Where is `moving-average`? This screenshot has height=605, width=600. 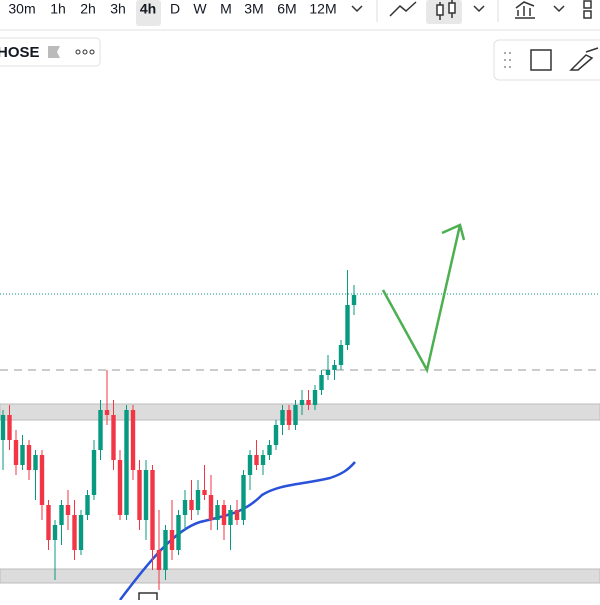
moving-average is located at coordinates (237, 531).